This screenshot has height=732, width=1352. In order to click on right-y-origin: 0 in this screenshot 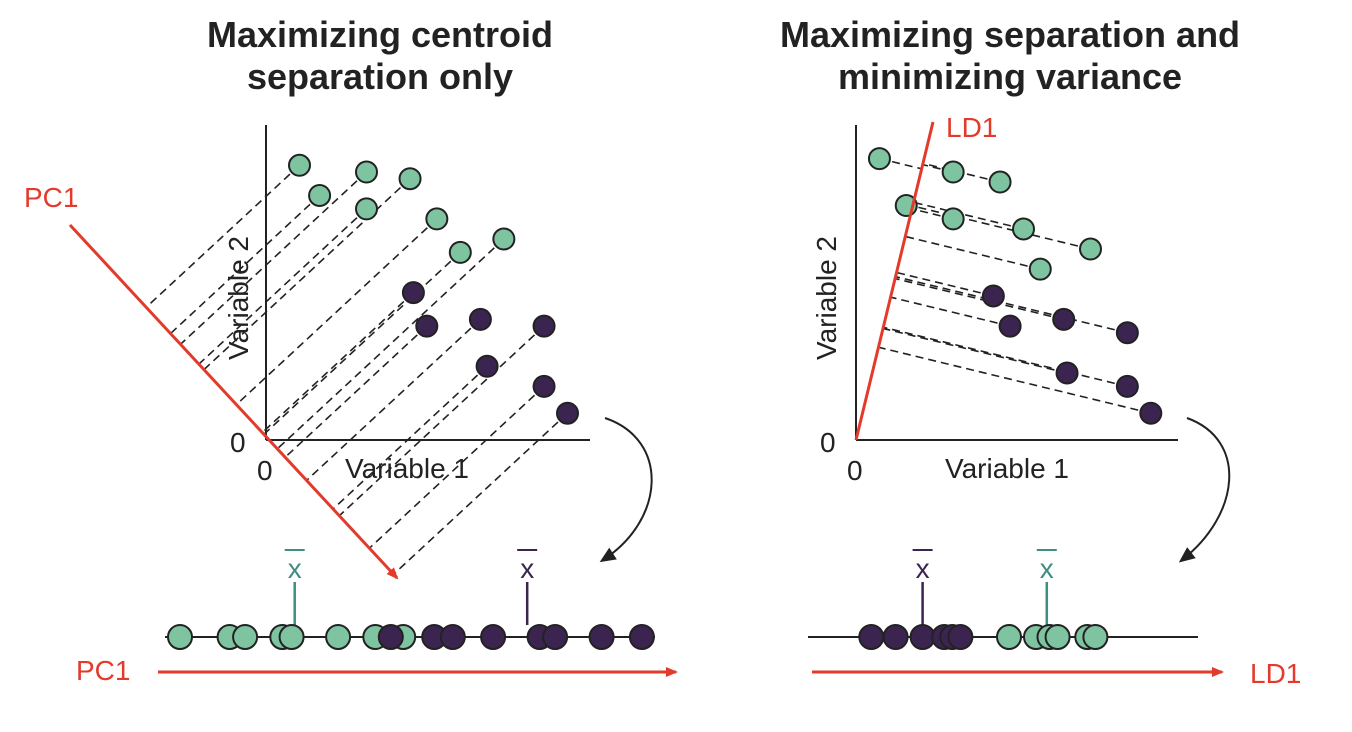, I will do `click(828, 442)`.